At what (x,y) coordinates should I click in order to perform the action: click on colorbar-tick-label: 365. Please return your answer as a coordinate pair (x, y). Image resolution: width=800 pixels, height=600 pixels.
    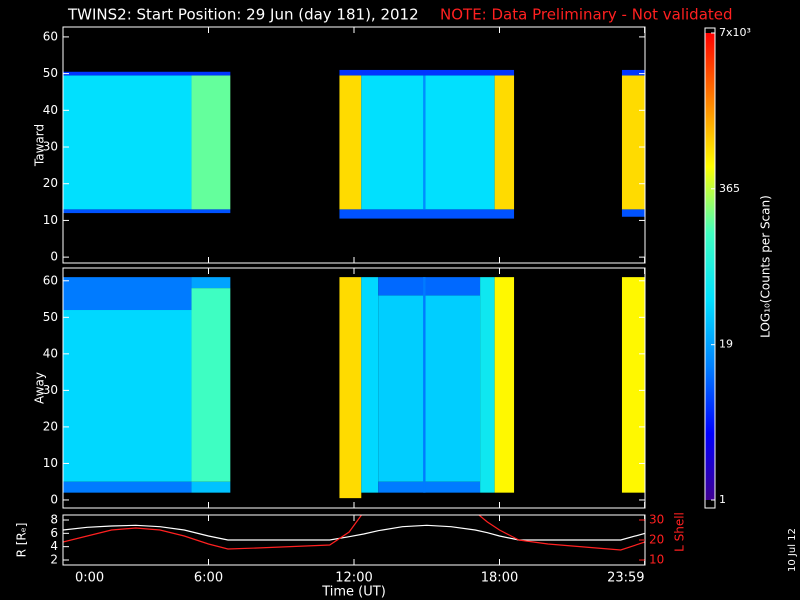
    Looking at the image, I should click on (729, 188).